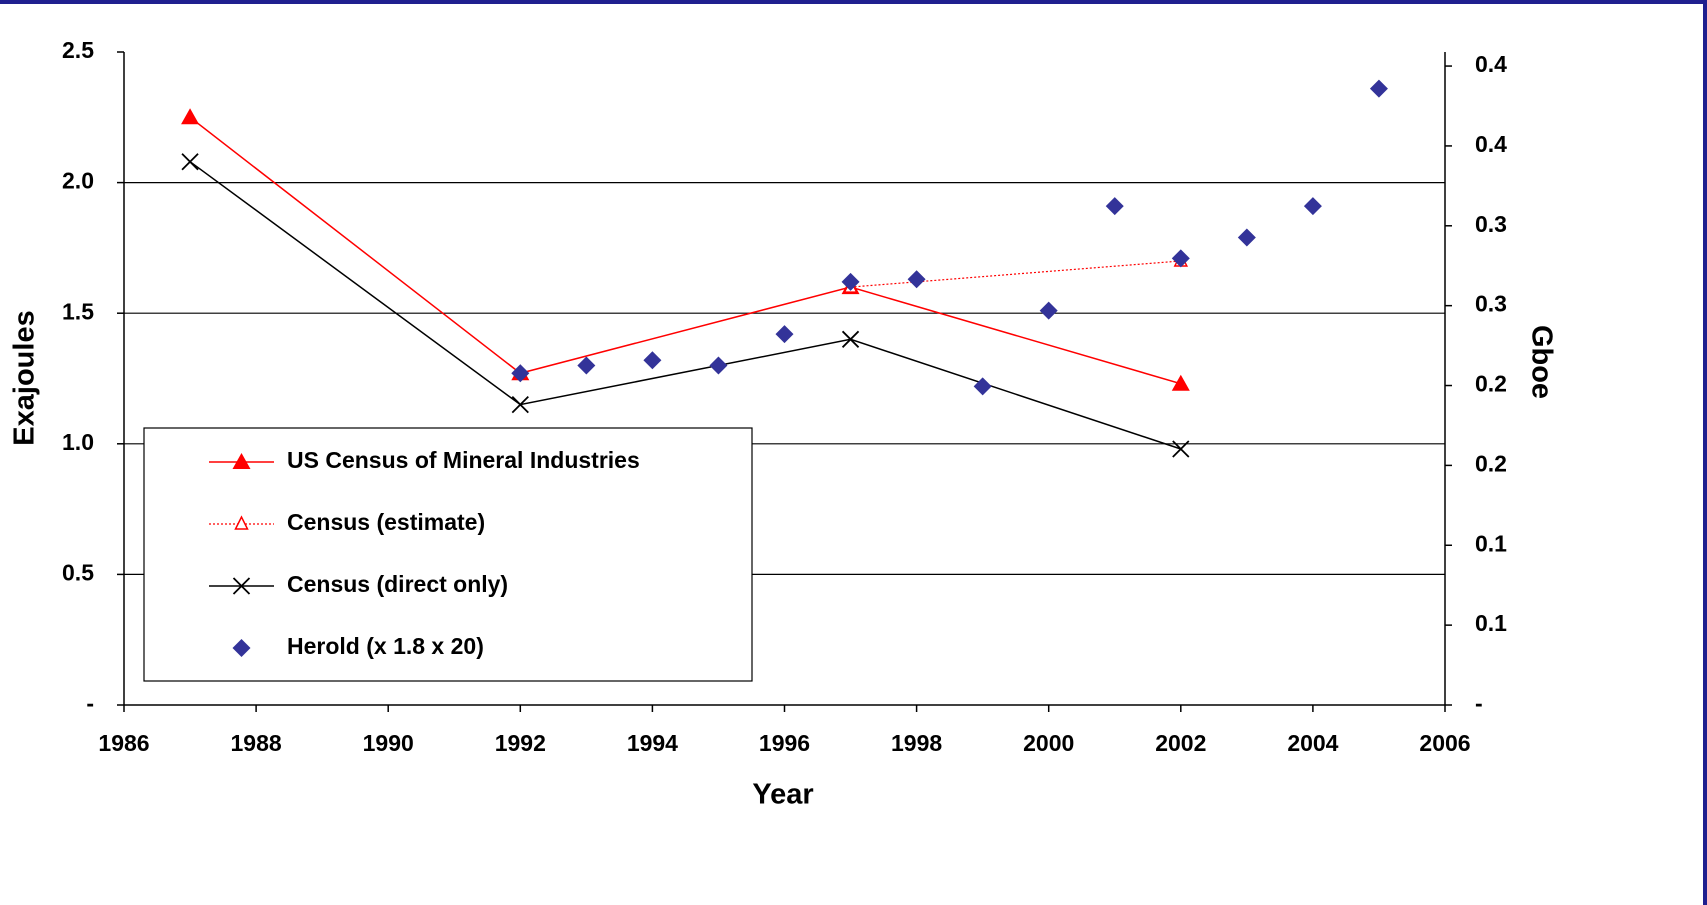  What do you see at coordinates (256, 743) in the screenshot?
I see `x-tick-label: 1988` at bounding box center [256, 743].